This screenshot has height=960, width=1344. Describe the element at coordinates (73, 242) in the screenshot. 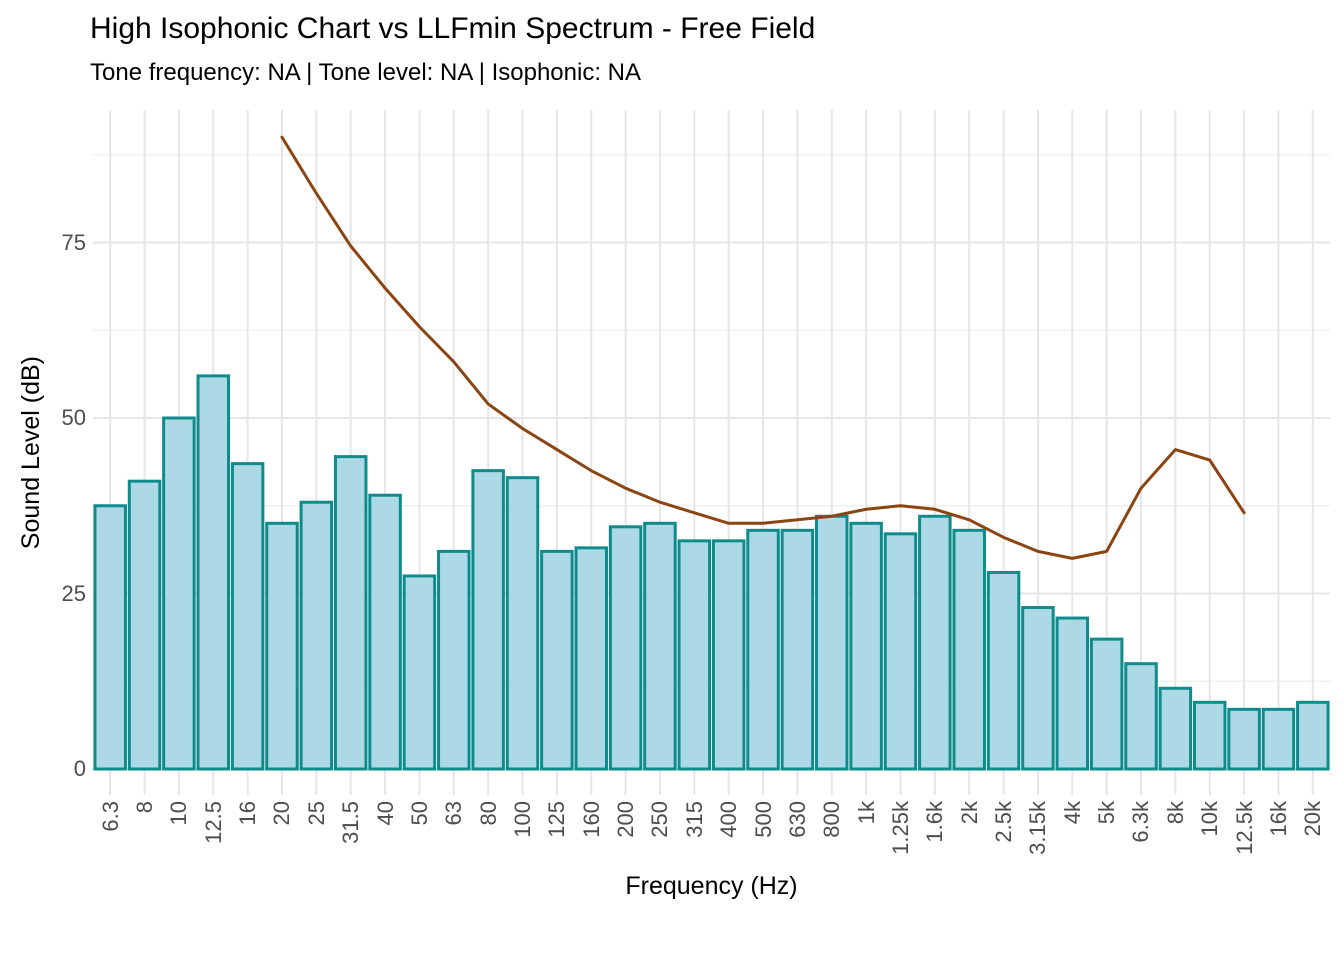

I see `y-tick-label-75: 75` at that location.